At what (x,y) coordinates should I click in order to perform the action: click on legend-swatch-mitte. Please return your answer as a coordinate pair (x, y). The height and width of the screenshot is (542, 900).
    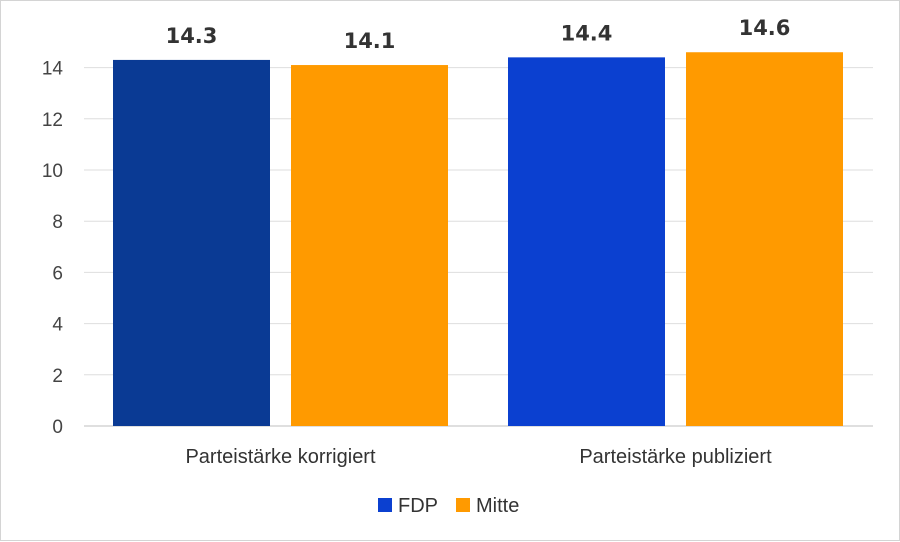
    Looking at the image, I should click on (463, 505).